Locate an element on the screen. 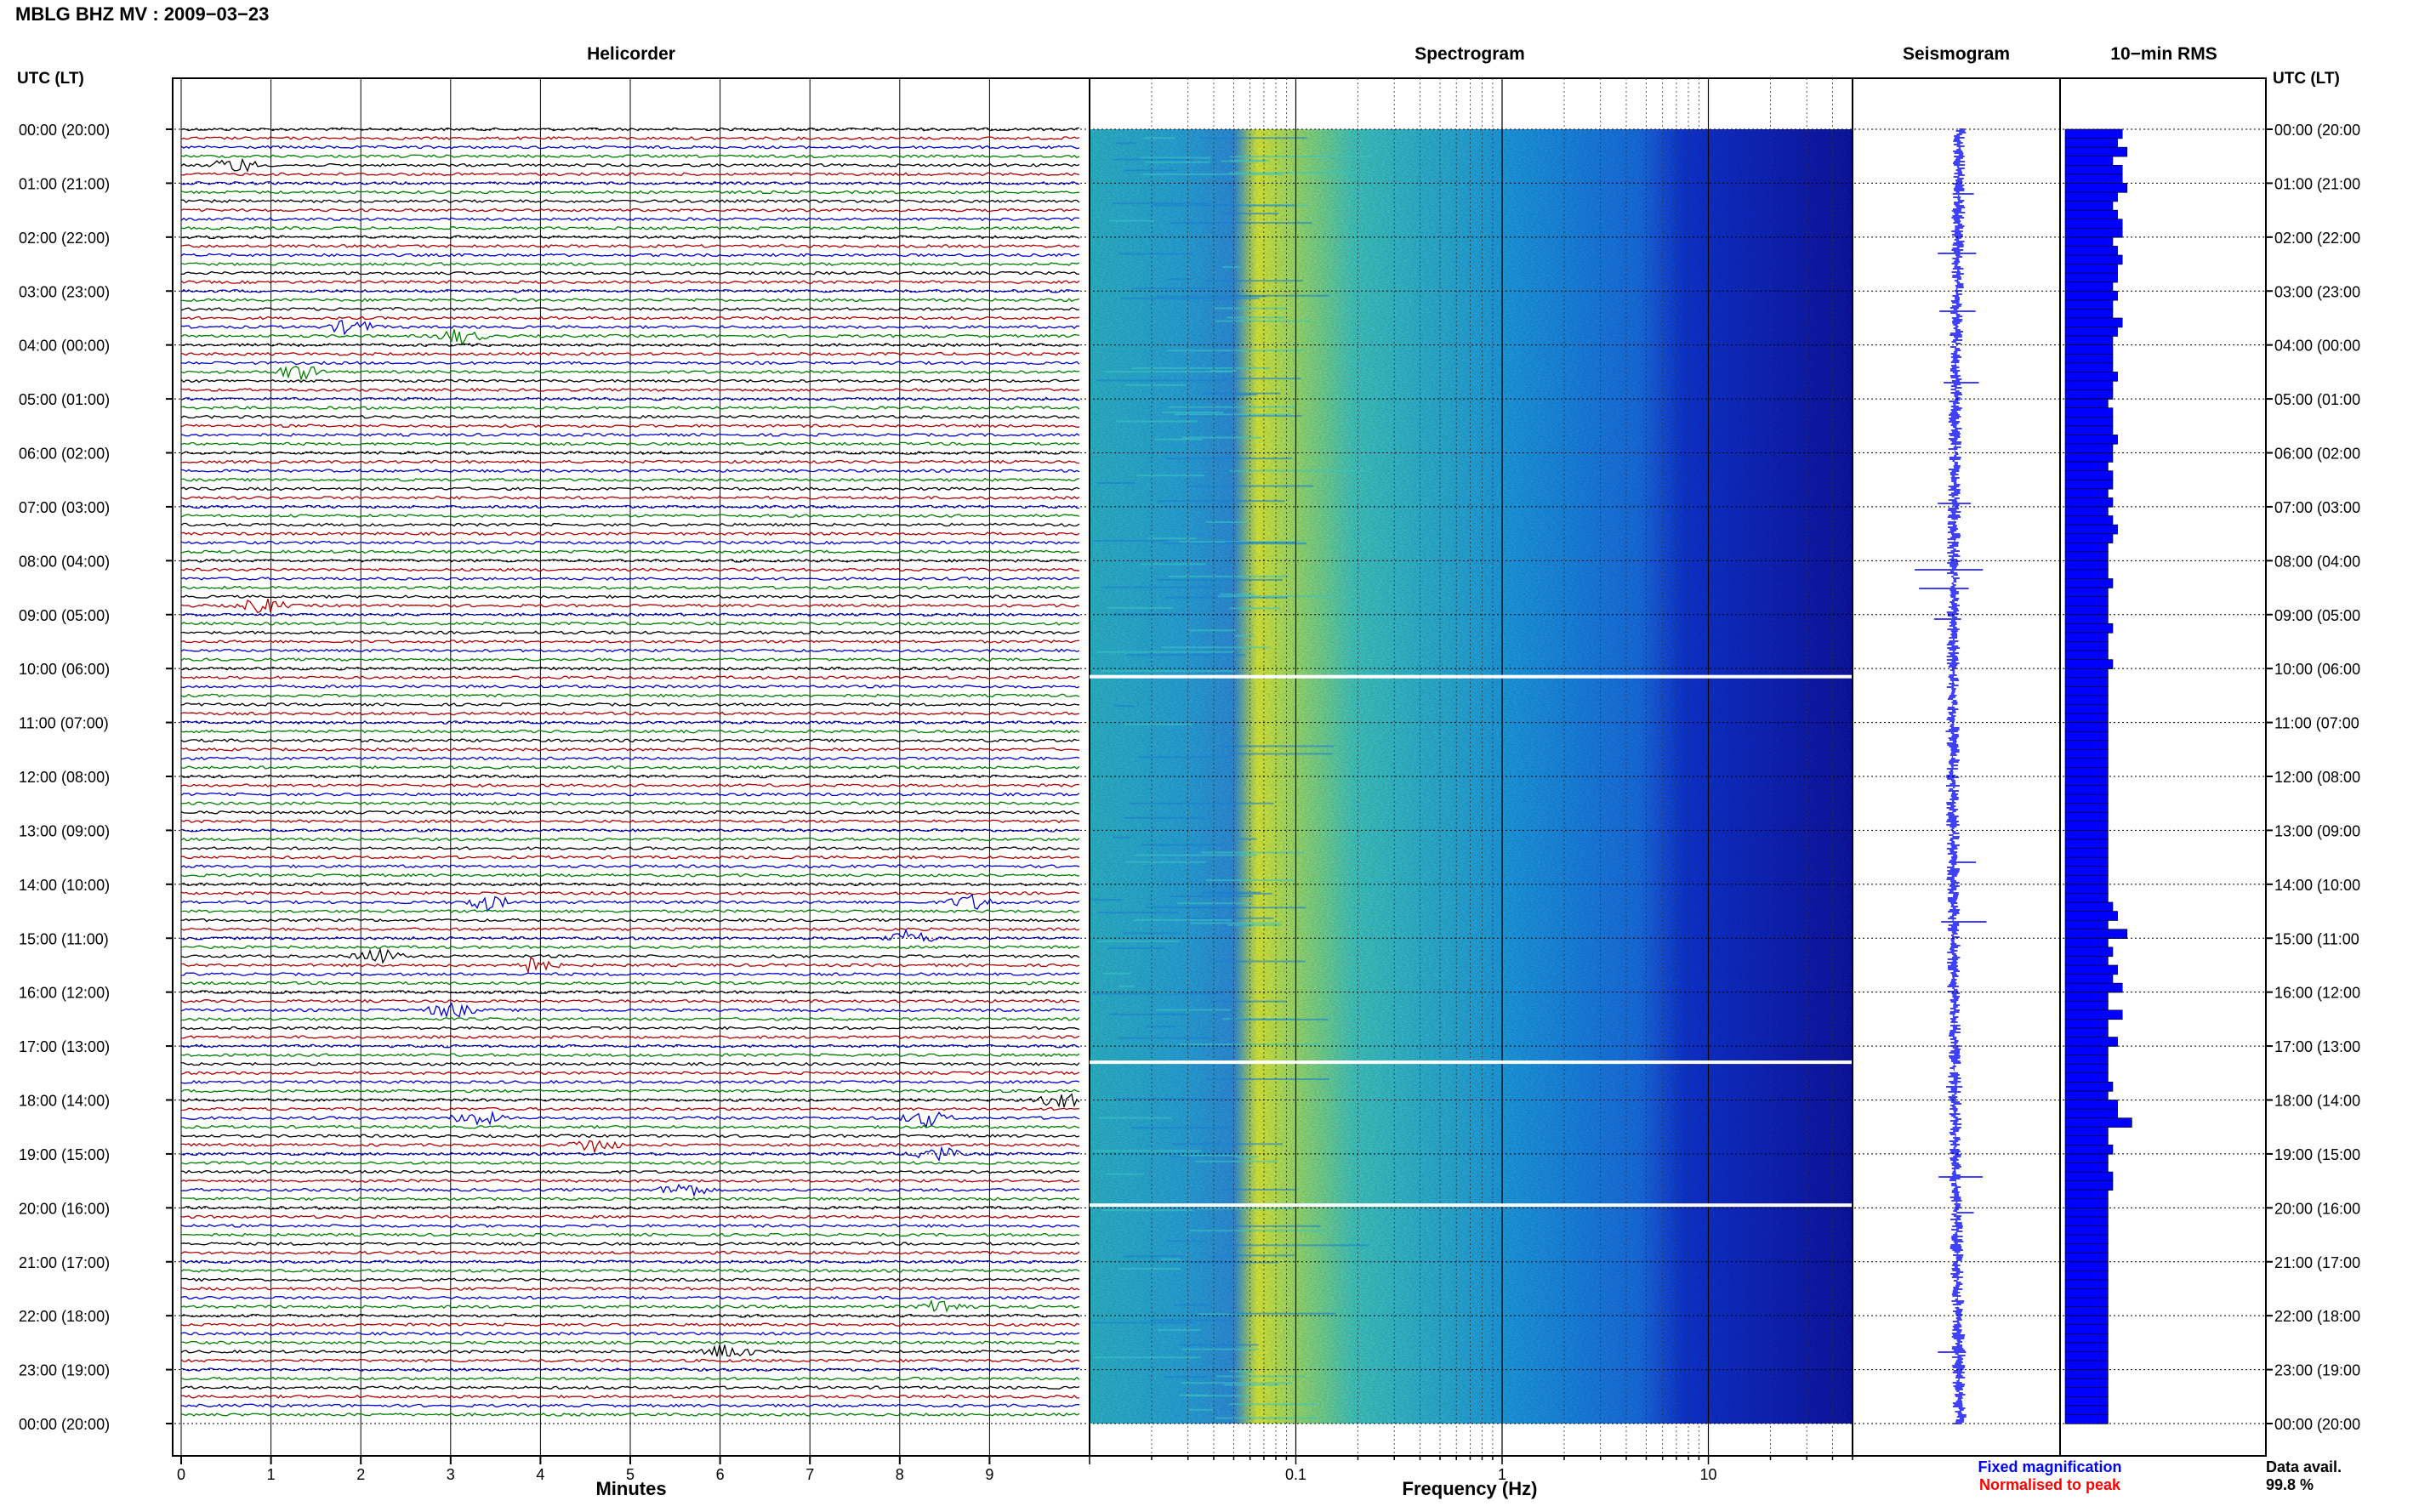 The height and width of the screenshot is (1512, 2419). data-availability-value: 99.8 % is located at coordinates (2290, 1484).